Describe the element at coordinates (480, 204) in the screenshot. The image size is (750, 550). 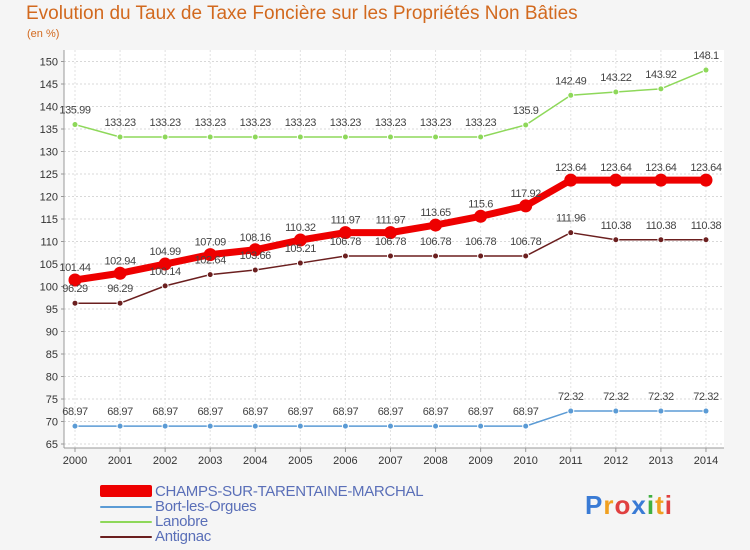
I see `data-label: 115.6` at that location.